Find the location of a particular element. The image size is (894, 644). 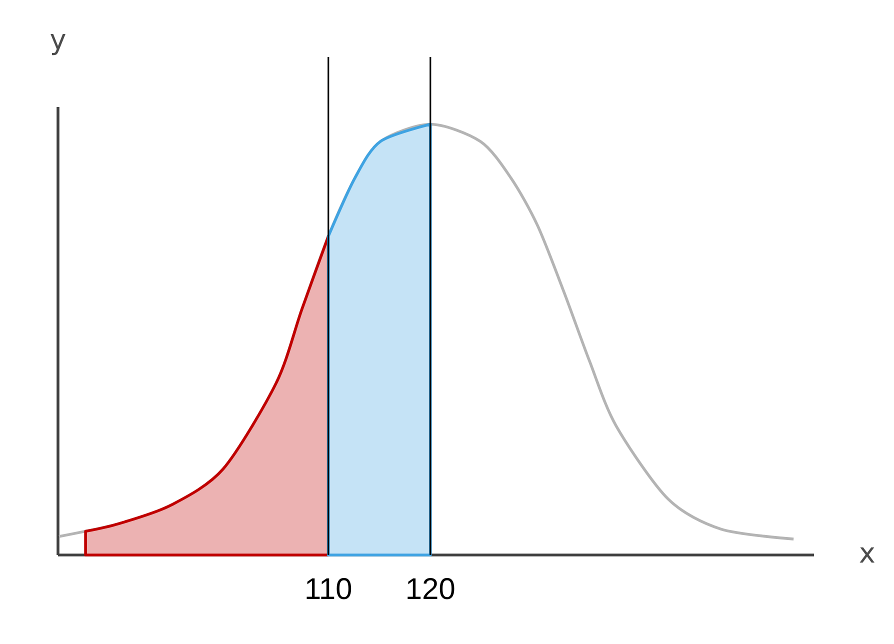

y-axis-title: y is located at coordinates (58, 45).